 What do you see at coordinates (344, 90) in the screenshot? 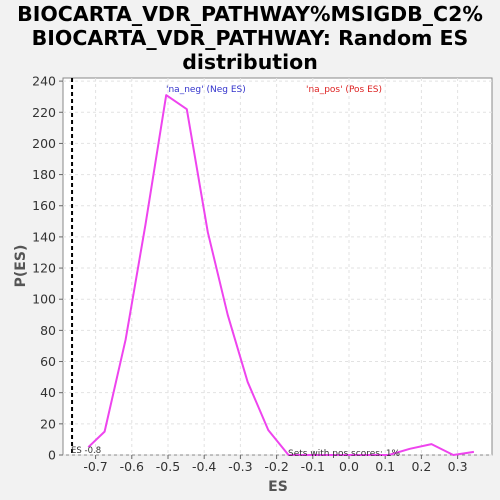
I see `pos-legend-label: 'na_pos' (Pos ES)` at bounding box center [344, 90].